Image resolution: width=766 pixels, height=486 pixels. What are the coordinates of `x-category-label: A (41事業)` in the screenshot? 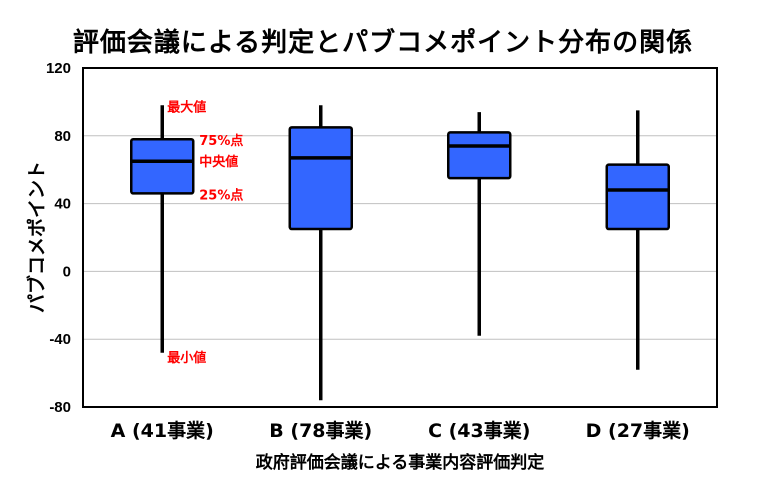 It's located at (162, 430).